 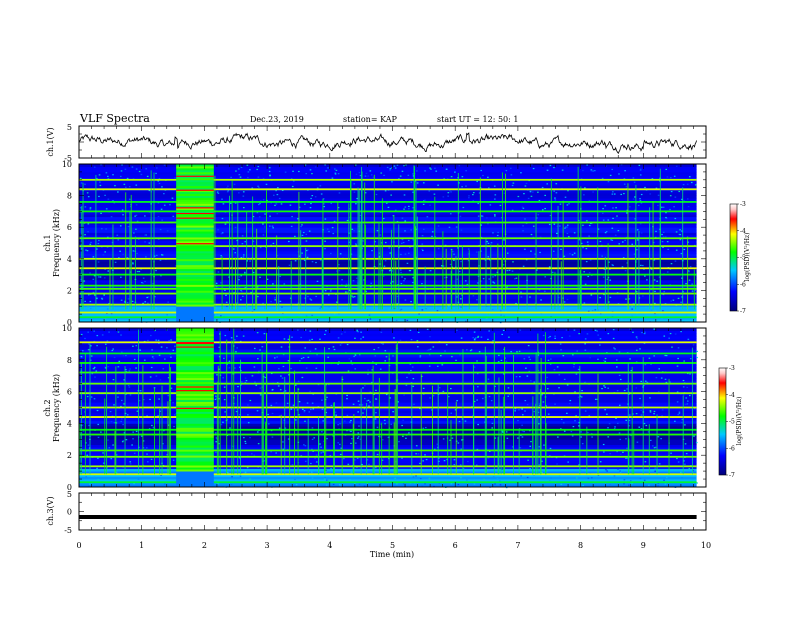 I want to click on ch1-colorbar-ticks: -3-4-5-6-7, so click(x=741, y=258).